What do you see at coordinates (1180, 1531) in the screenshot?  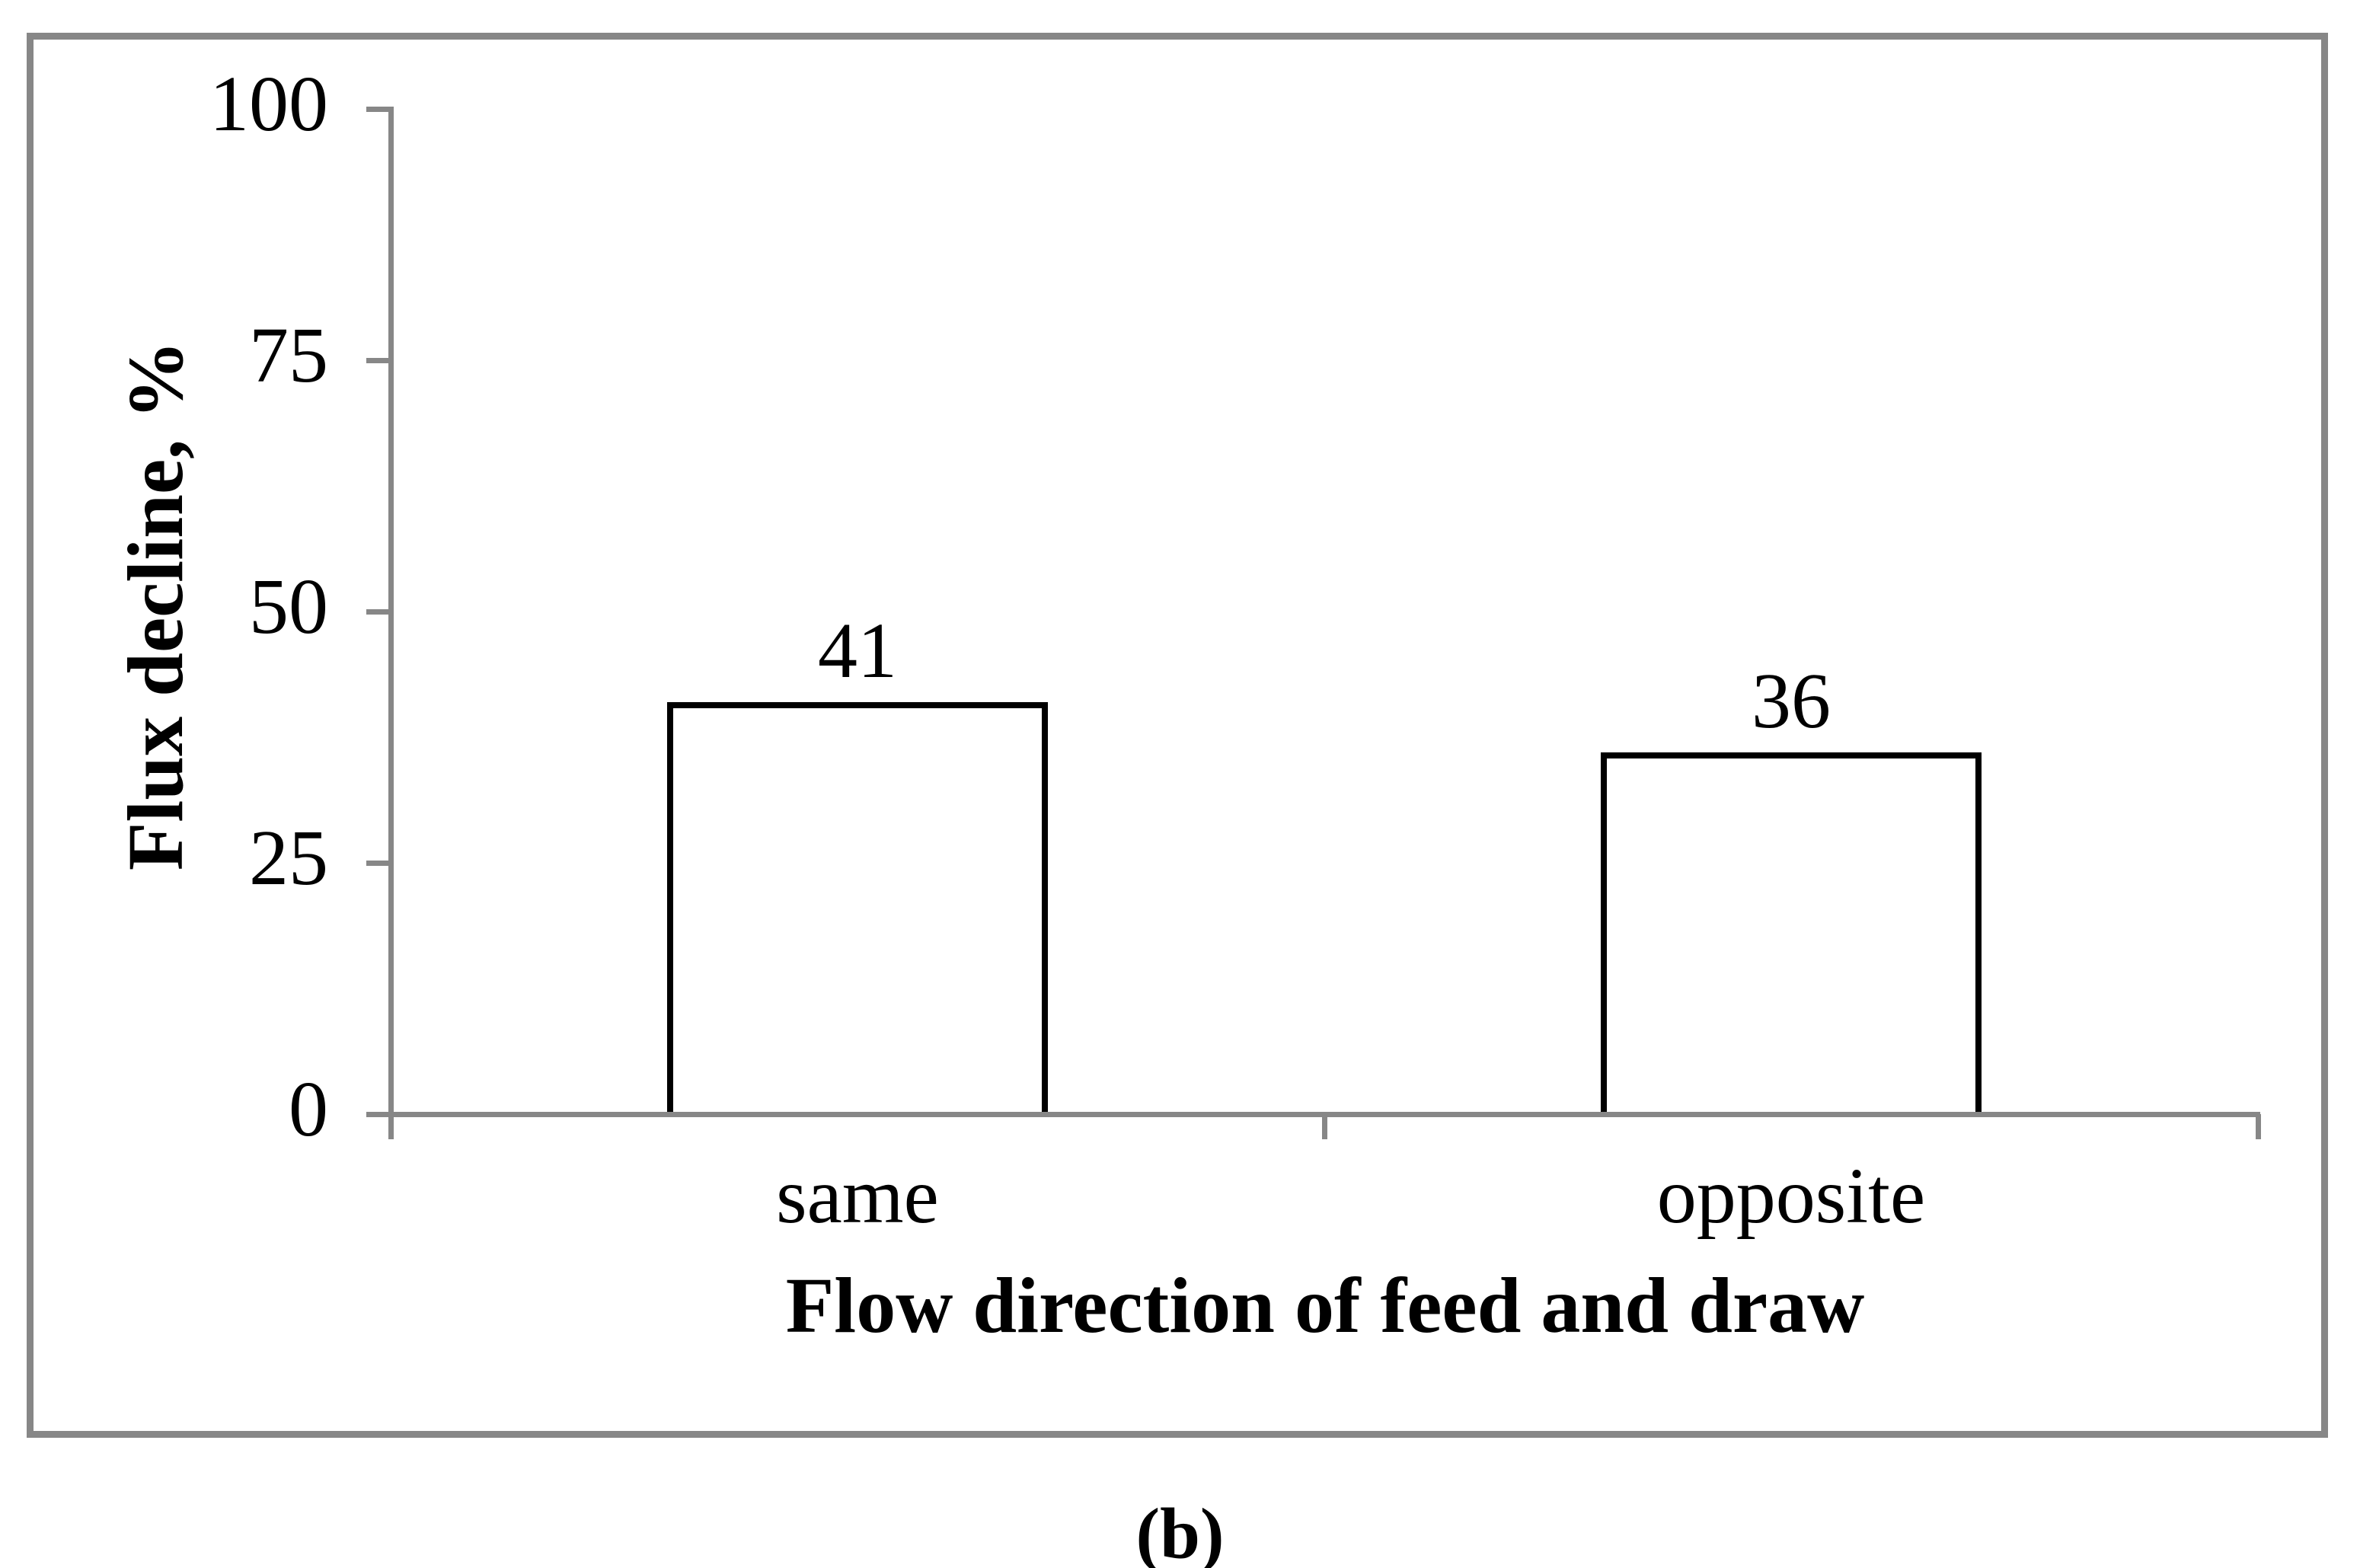 I see `figure-caption: (b)` at bounding box center [1180, 1531].